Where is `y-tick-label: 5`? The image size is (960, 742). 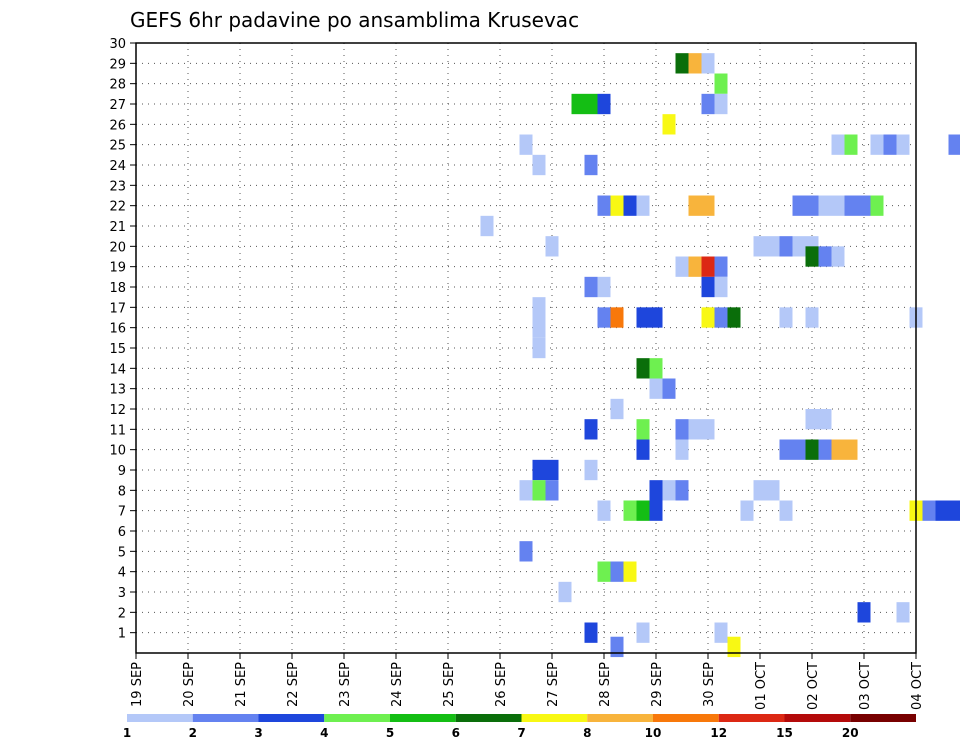 y-tick-label: 5 is located at coordinates (122, 552).